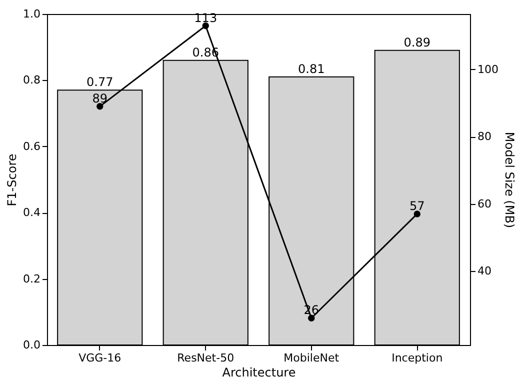 This screenshot has width=520, height=383. Describe the element at coordinates (31, 146) in the screenshot. I see `y-tick-label: 0.6` at that location.